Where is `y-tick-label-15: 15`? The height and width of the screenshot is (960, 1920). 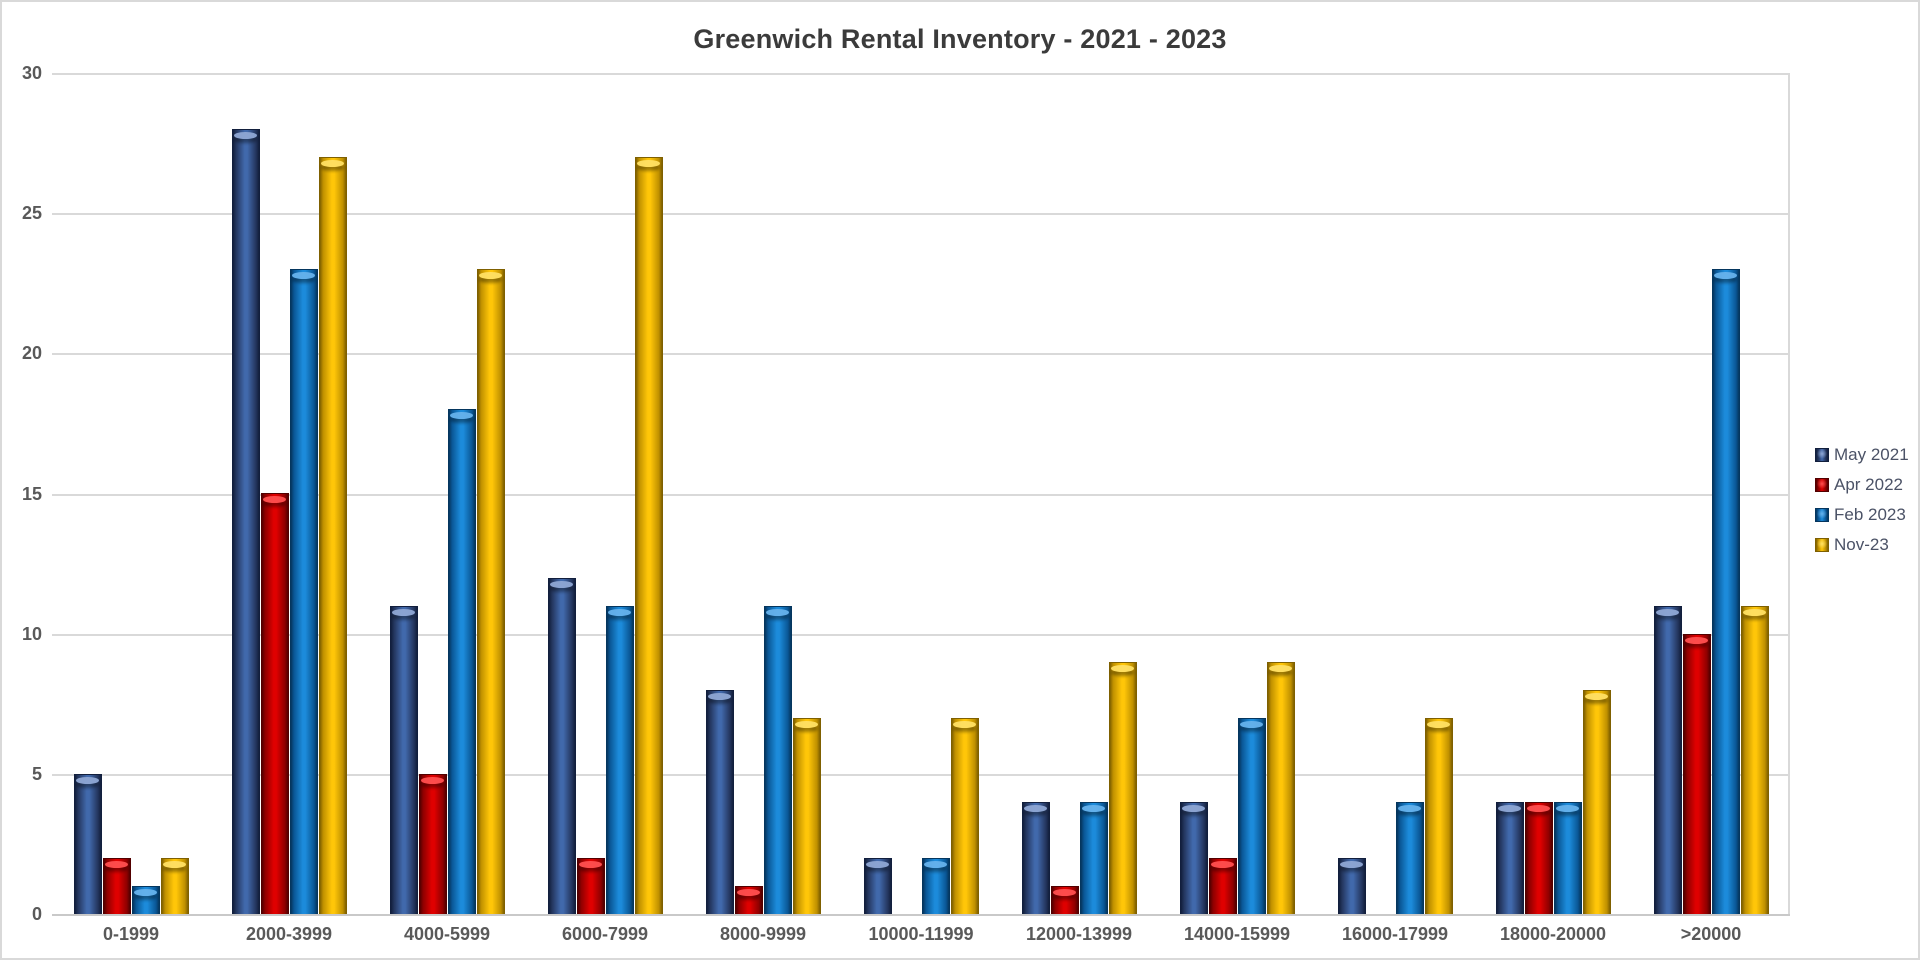 y-tick-label-15: 15 is located at coordinates (31, 494).